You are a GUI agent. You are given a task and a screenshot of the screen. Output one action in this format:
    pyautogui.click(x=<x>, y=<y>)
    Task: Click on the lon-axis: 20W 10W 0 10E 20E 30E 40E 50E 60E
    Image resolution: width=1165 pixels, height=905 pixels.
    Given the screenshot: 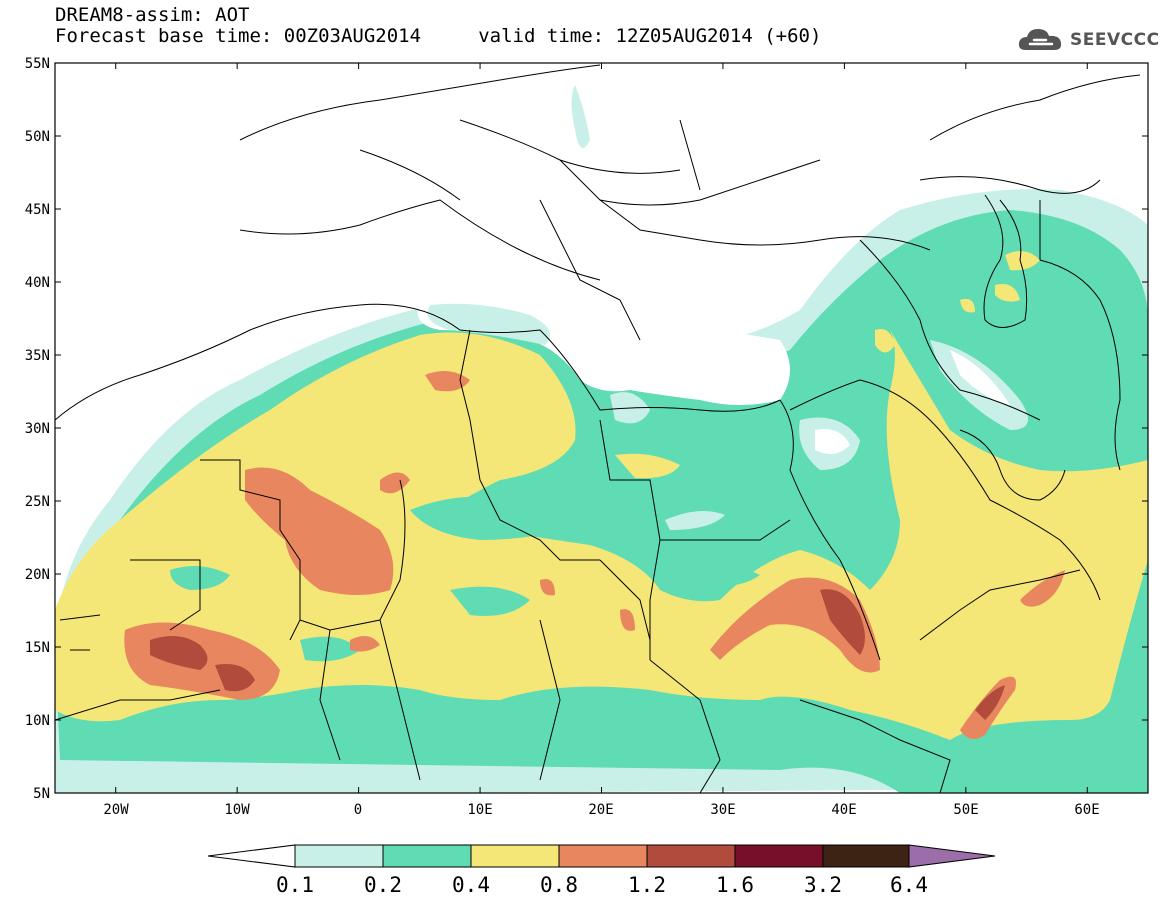 What is the action you would take?
    pyautogui.click(x=601, y=810)
    